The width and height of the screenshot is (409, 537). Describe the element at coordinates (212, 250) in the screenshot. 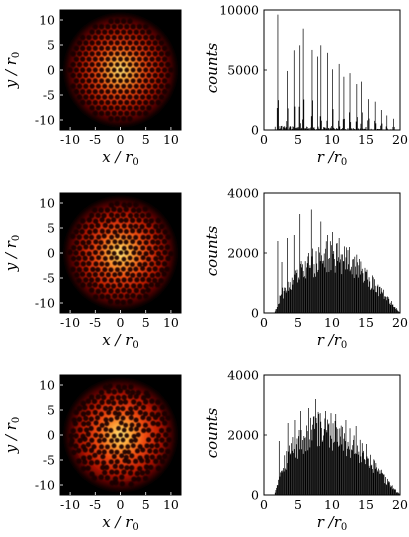

I see `y-axis-label: counts` at that location.